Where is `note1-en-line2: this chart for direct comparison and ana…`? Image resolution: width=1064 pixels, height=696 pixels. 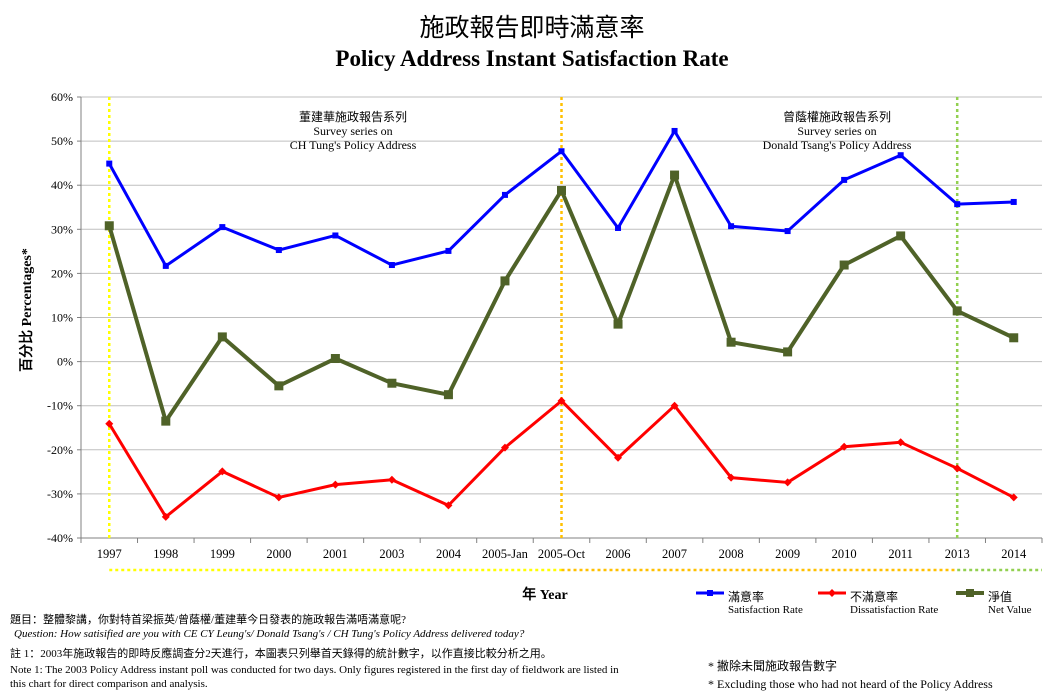
note1-en-line2: this chart for direct comparison and ana… is located at coordinates (109, 684).